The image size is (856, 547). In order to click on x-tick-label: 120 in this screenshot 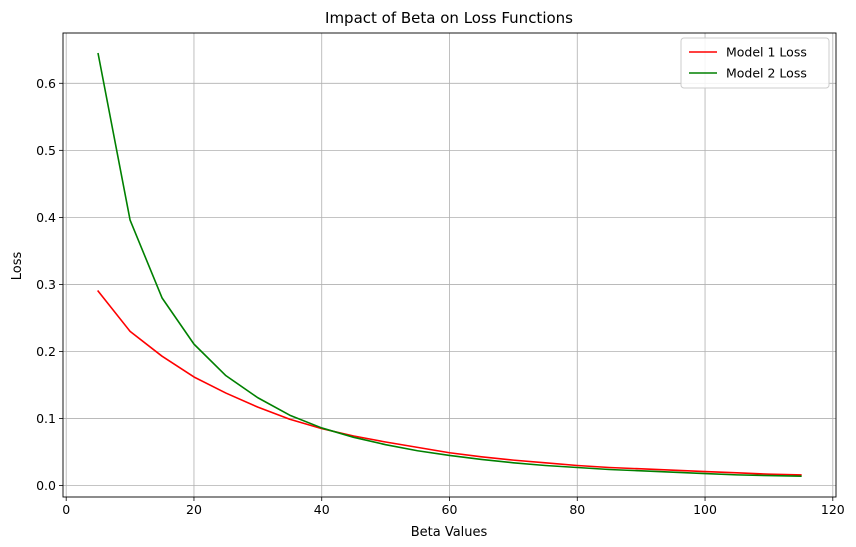, I will do `click(833, 509)`.